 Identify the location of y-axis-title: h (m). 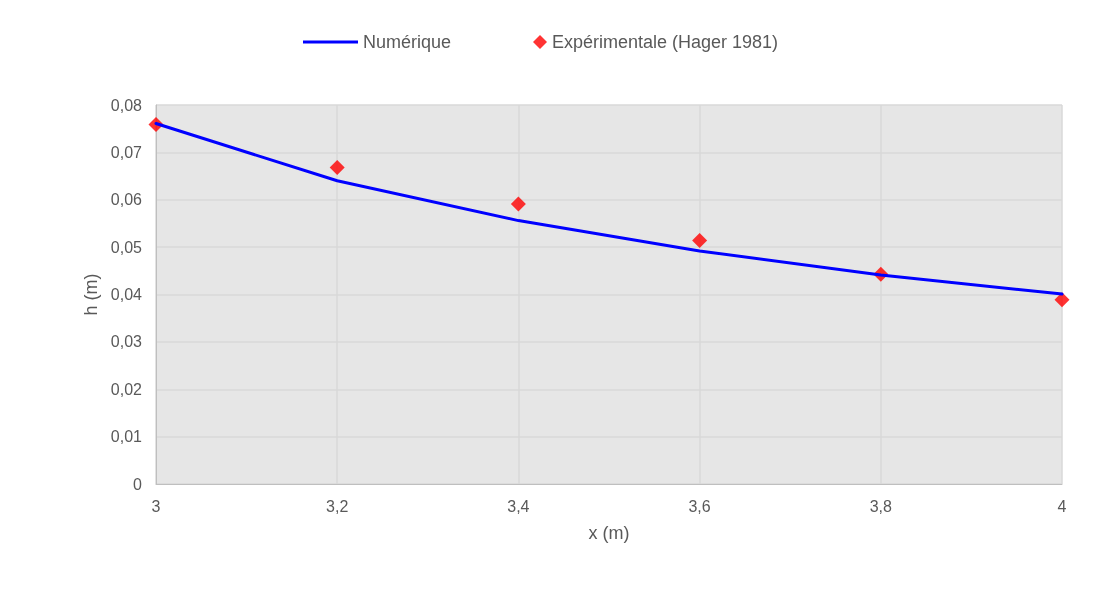
(90, 294).